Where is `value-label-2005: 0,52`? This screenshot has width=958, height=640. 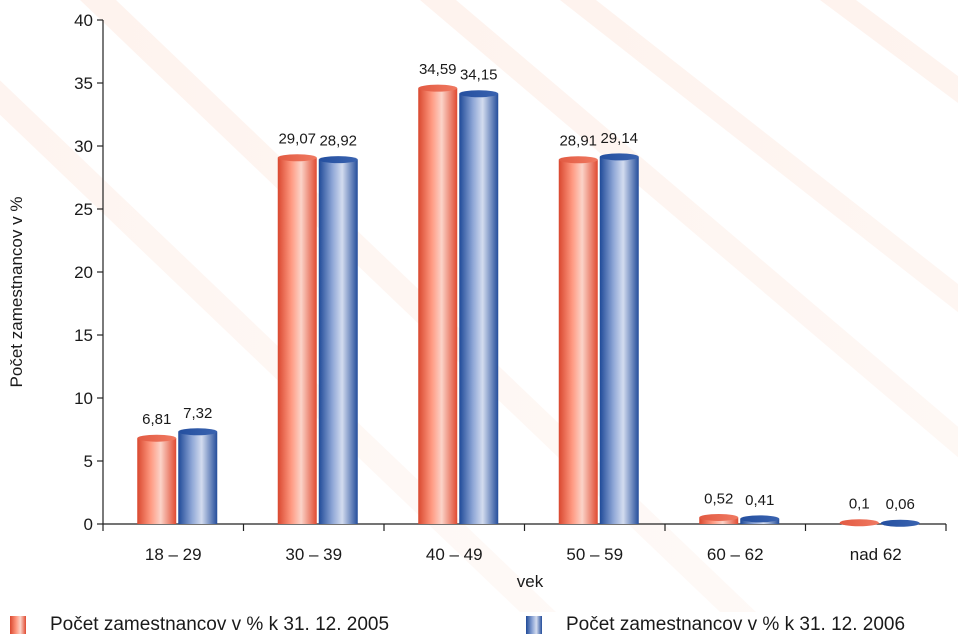 value-label-2005: 0,52 is located at coordinates (718, 498).